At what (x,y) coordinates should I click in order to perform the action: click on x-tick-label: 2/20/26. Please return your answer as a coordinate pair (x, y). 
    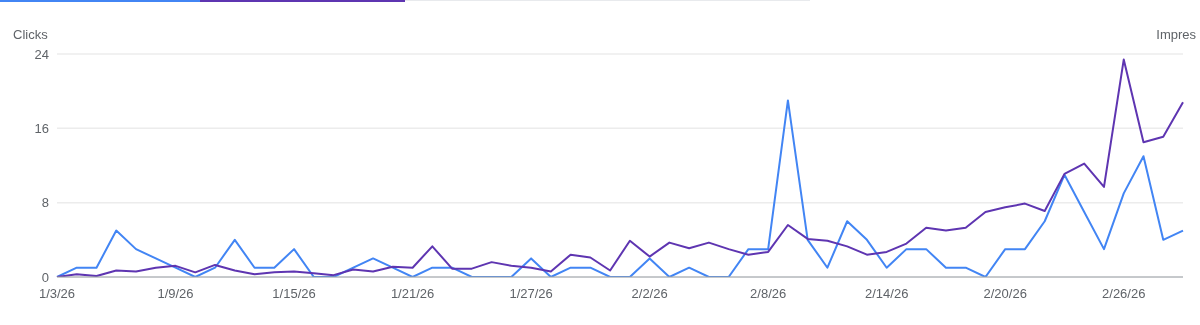
    Looking at the image, I should click on (1005, 294).